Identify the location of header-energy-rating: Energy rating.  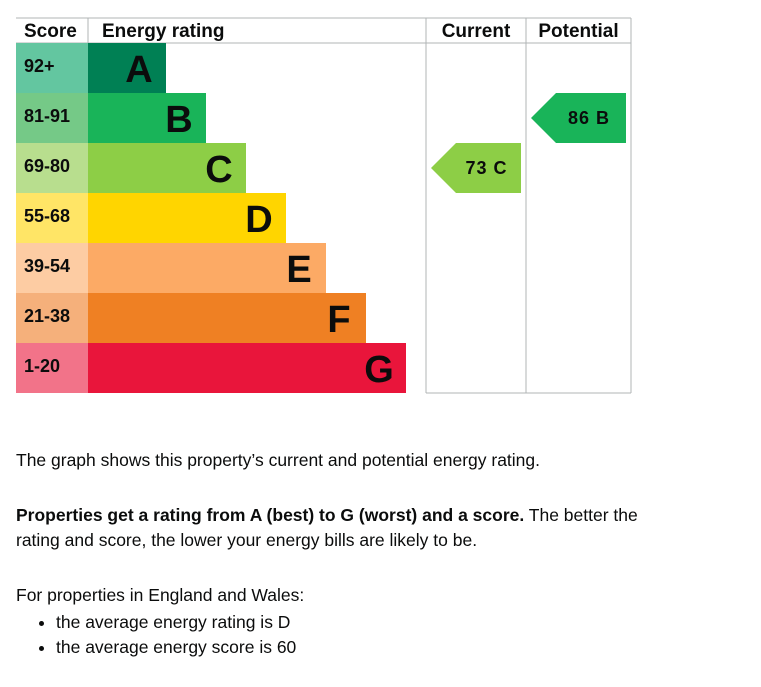
(163, 31).